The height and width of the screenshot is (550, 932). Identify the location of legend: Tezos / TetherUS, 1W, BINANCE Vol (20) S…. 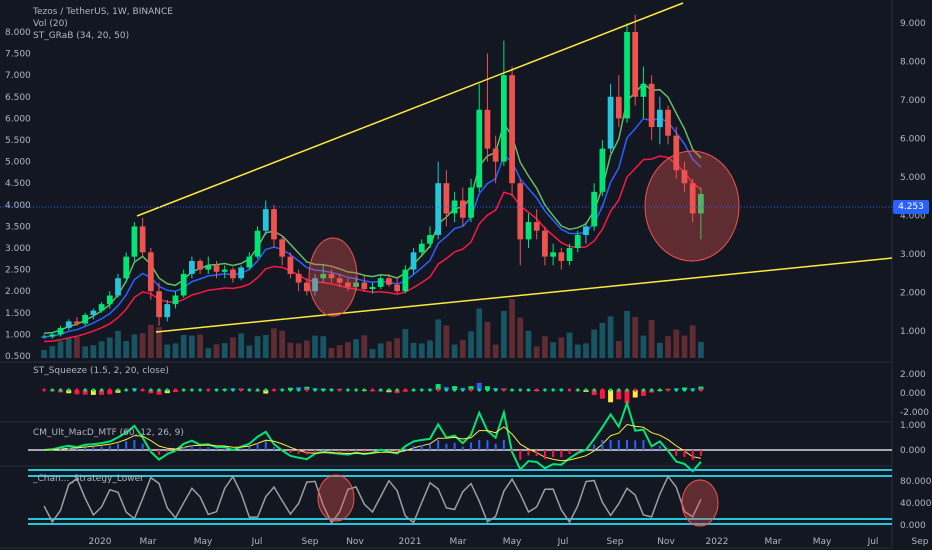
(103, 24).